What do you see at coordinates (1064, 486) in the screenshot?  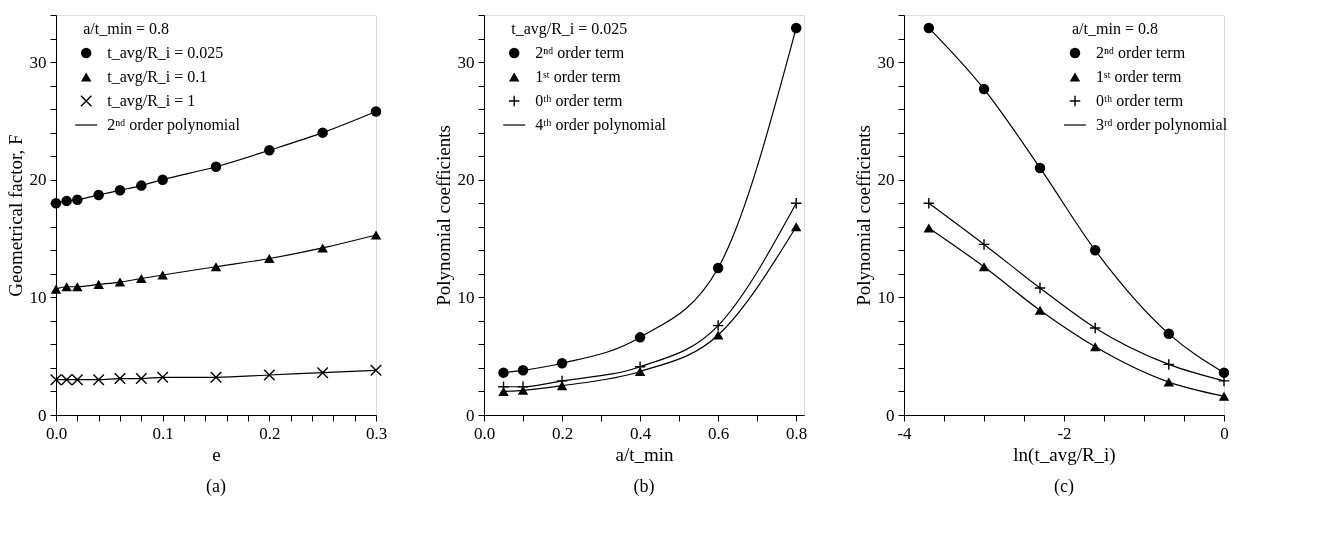 I see `text: (c)` at bounding box center [1064, 486].